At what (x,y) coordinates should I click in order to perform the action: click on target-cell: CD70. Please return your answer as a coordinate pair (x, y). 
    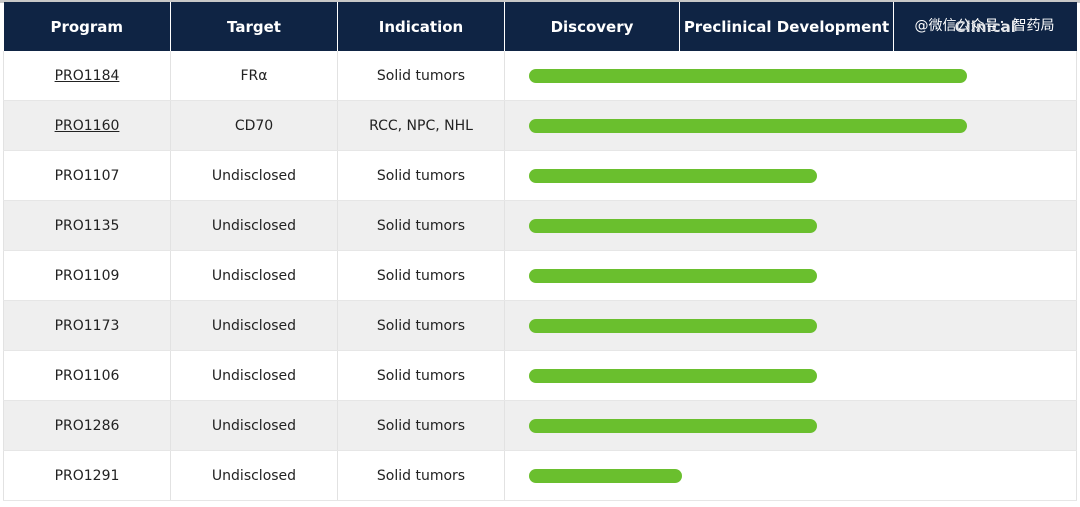
    Looking at the image, I should click on (254, 125).